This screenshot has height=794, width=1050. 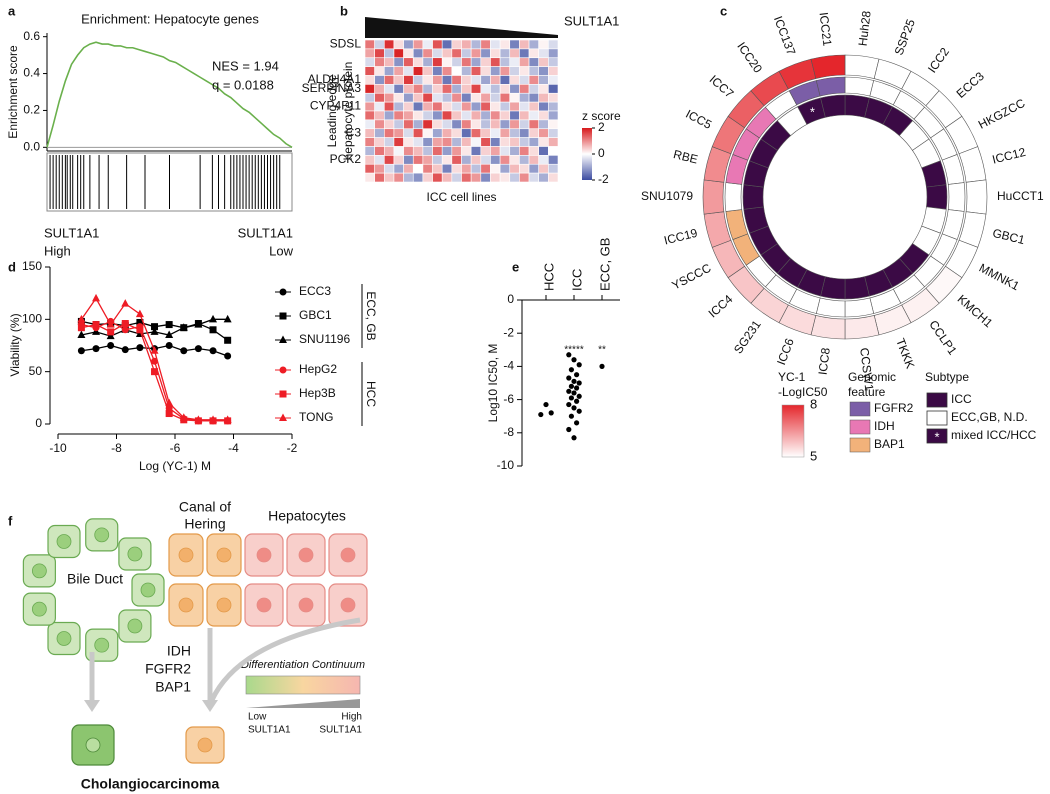 What do you see at coordinates (591, 20) in the screenshot?
I see `sort-label: SULT1A1` at bounding box center [591, 20].